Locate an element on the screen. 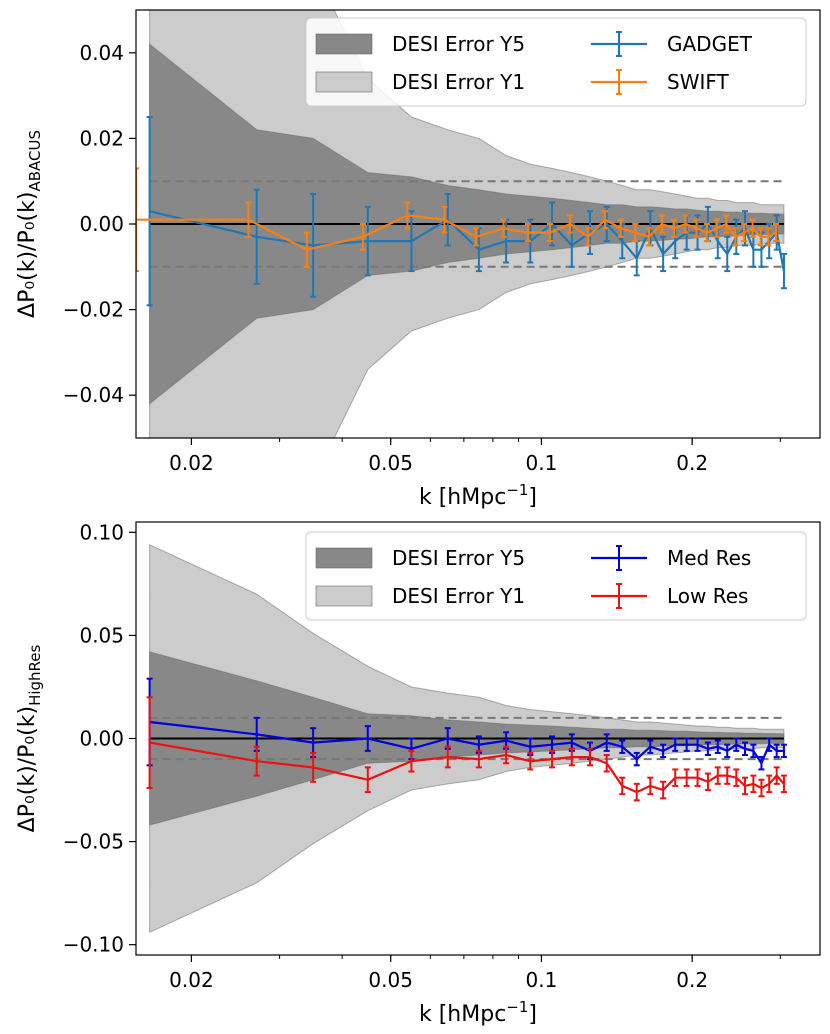 The height and width of the screenshot is (1034, 830). y-tick-label: −0.02 is located at coordinates (93, 310).